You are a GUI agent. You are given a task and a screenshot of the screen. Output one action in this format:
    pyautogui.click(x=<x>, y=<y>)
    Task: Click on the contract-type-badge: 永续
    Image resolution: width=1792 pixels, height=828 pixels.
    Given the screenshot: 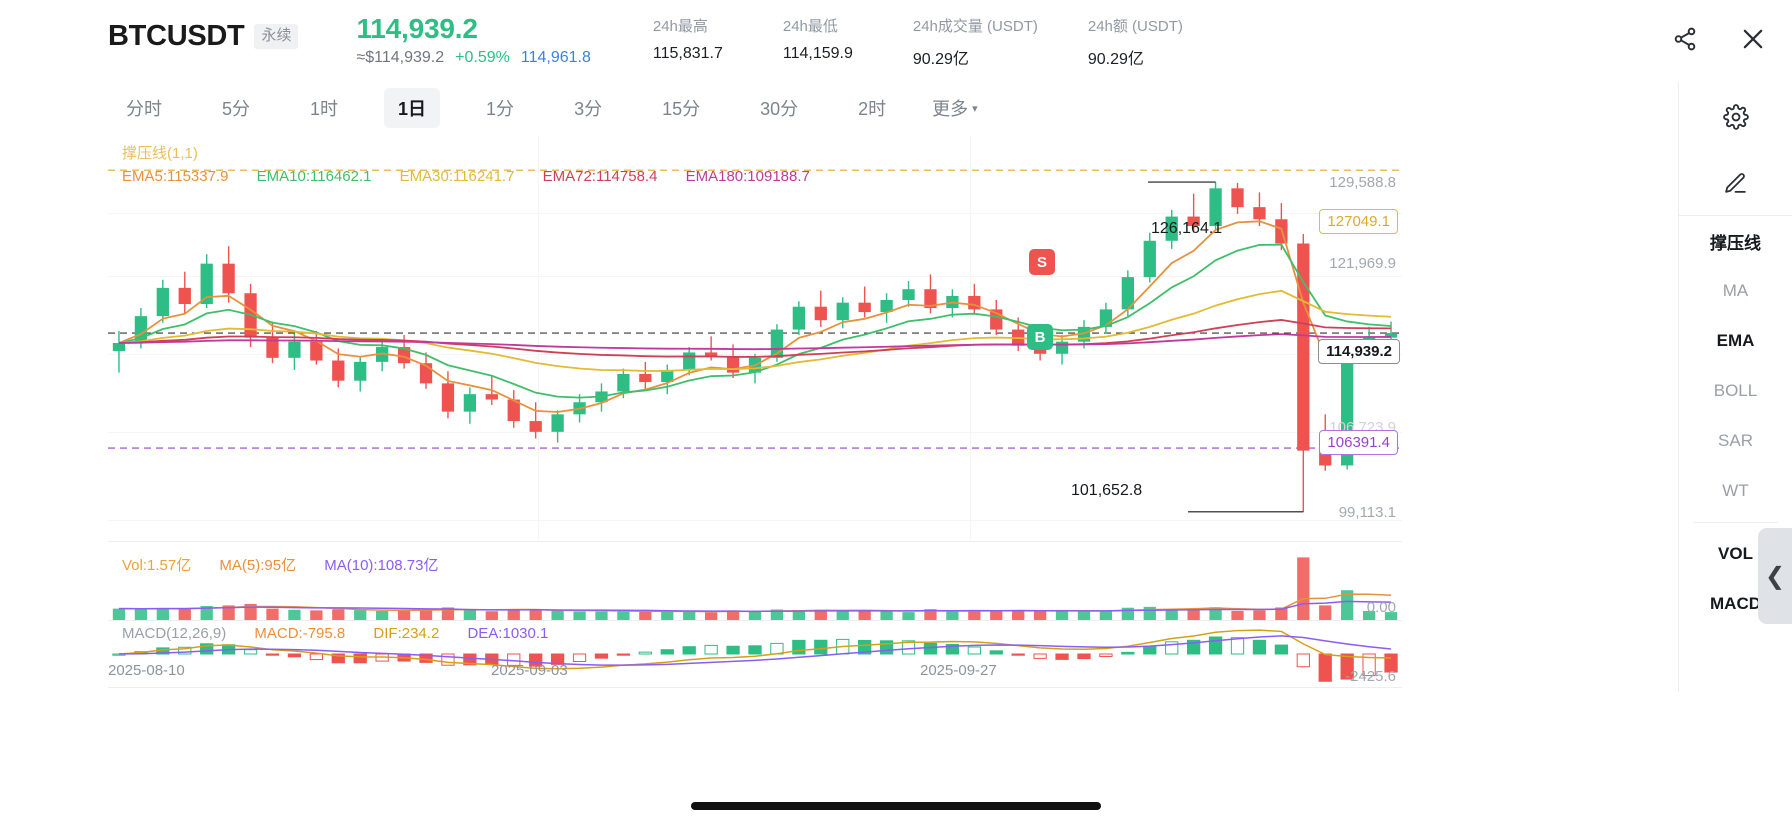 What is the action you would take?
    pyautogui.click(x=276, y=36)
    